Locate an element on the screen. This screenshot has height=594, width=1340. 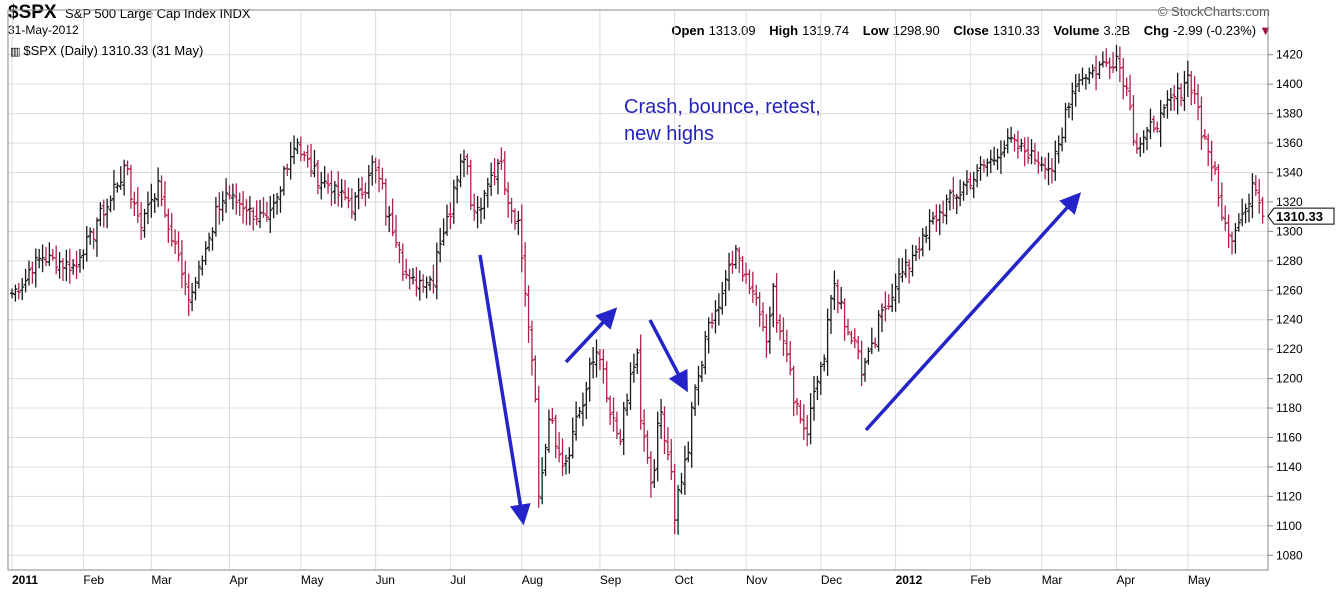
stockcharts-credit: © StockCharts.com is located at coordinates (1213, 11).